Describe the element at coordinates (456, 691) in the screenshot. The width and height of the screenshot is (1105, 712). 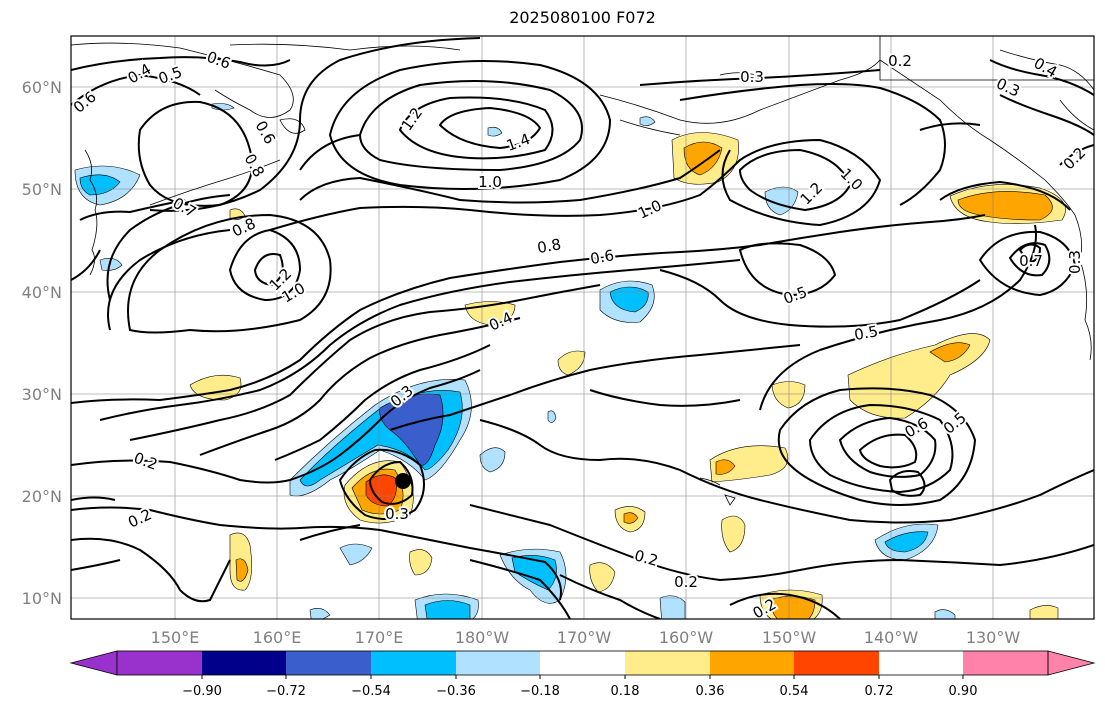
I see `colorbar-tick-label: −0.36` at that location.